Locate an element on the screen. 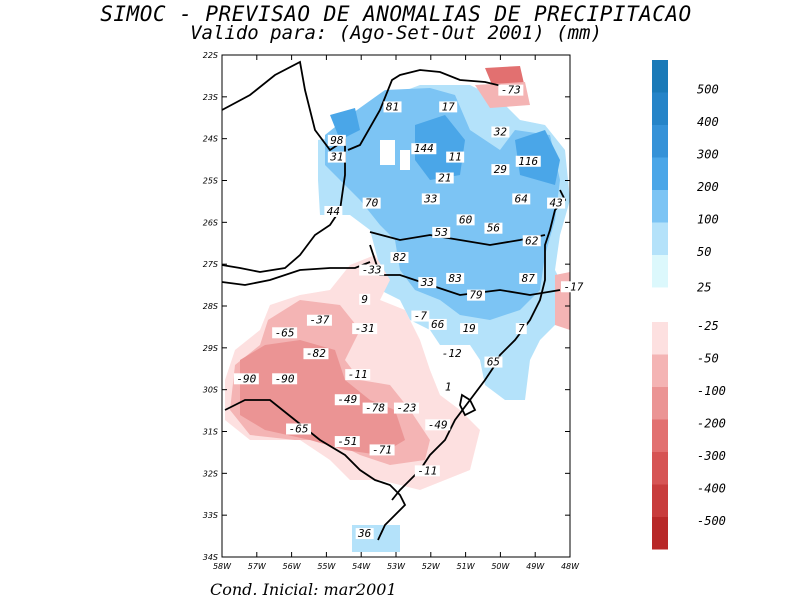 This screenshot has width=792, height=612. border-parana-sc is located at coordinates (457, 238).